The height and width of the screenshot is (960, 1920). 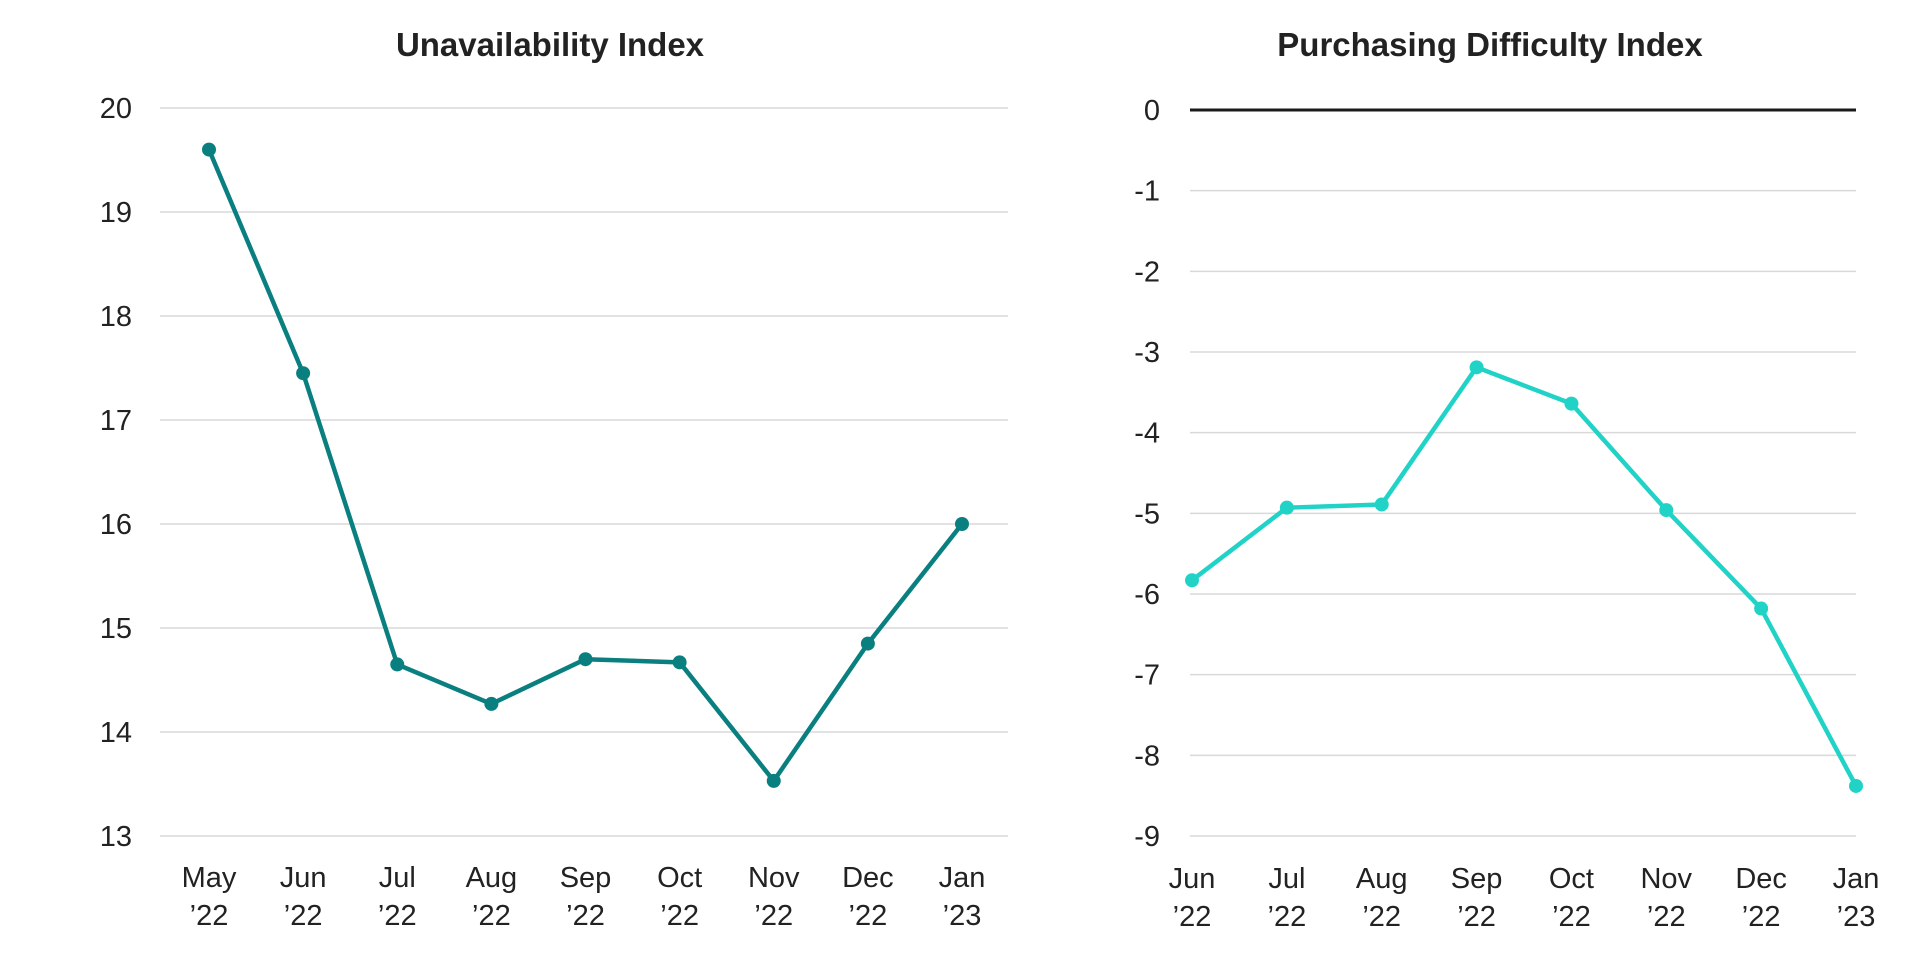 I want to click on y-tick-label: -3, so click(x=1147, y=353).